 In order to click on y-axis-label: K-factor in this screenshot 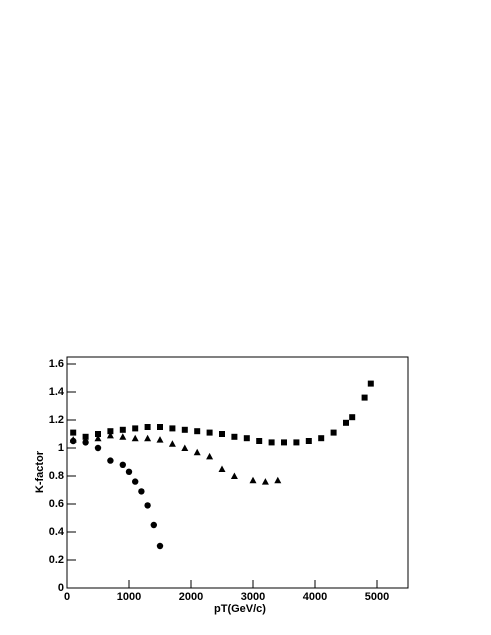, I will do `click(40, 471)`.